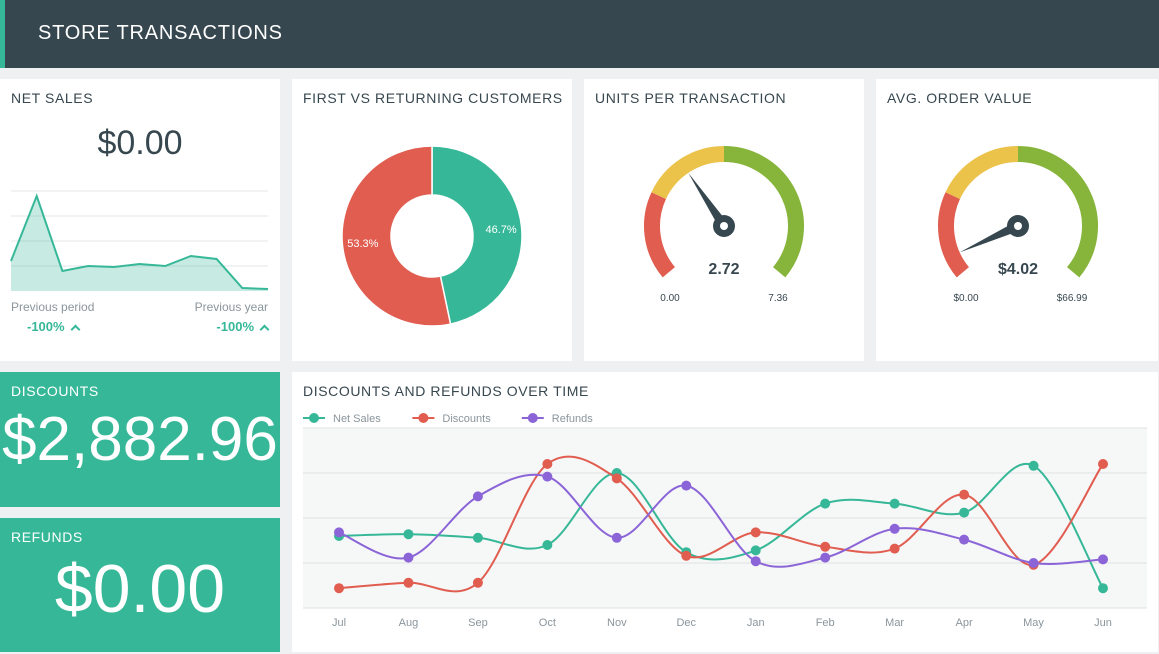 The height and width of the screenshot is (654, 1159). I want to click on x-tick-label: Apr, so click(964, 623).